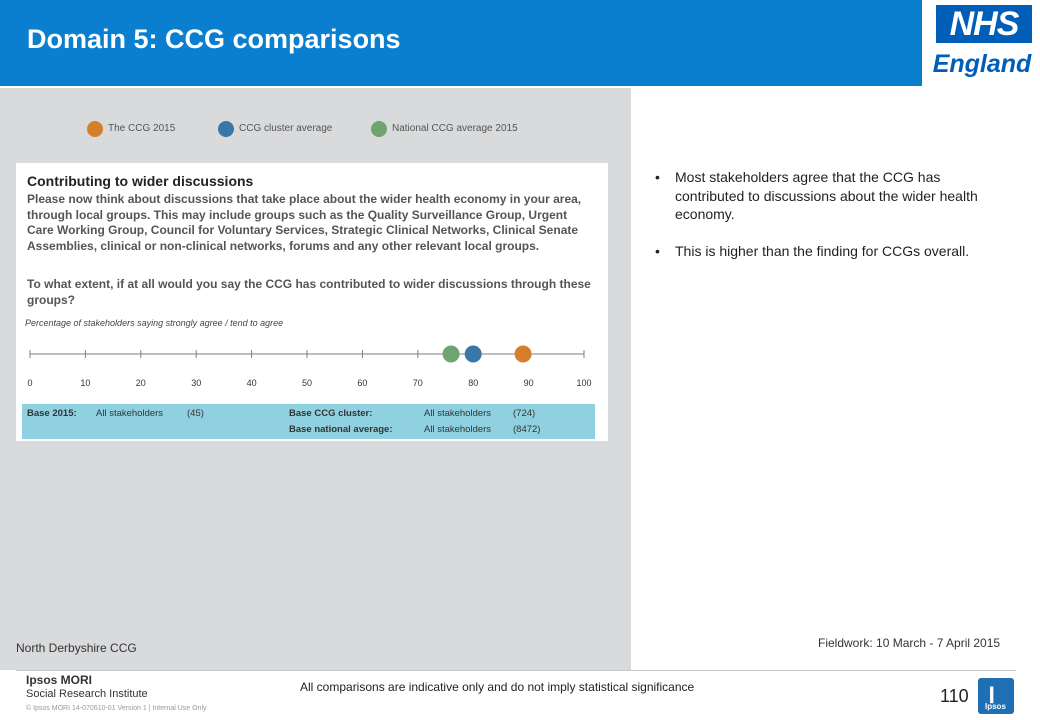  What do you see at coordinates (309, 366) in the screenshot?
I see `percentage-scale-chart: 0 10 20 30 40 50 60 70 80 90 100` at bounding box center [309, 366].